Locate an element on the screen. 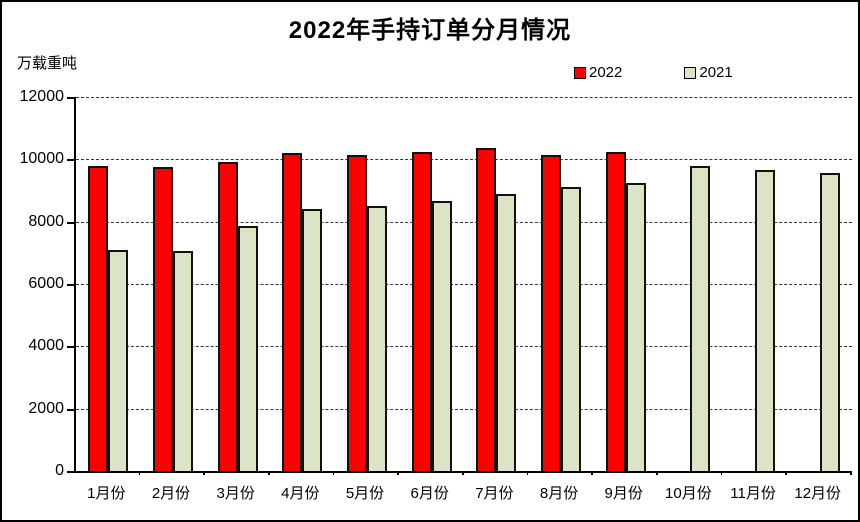 This screenshot has width=860, height=522. y-tick-label-6000: 6000 is located at coordinates (46, 283).